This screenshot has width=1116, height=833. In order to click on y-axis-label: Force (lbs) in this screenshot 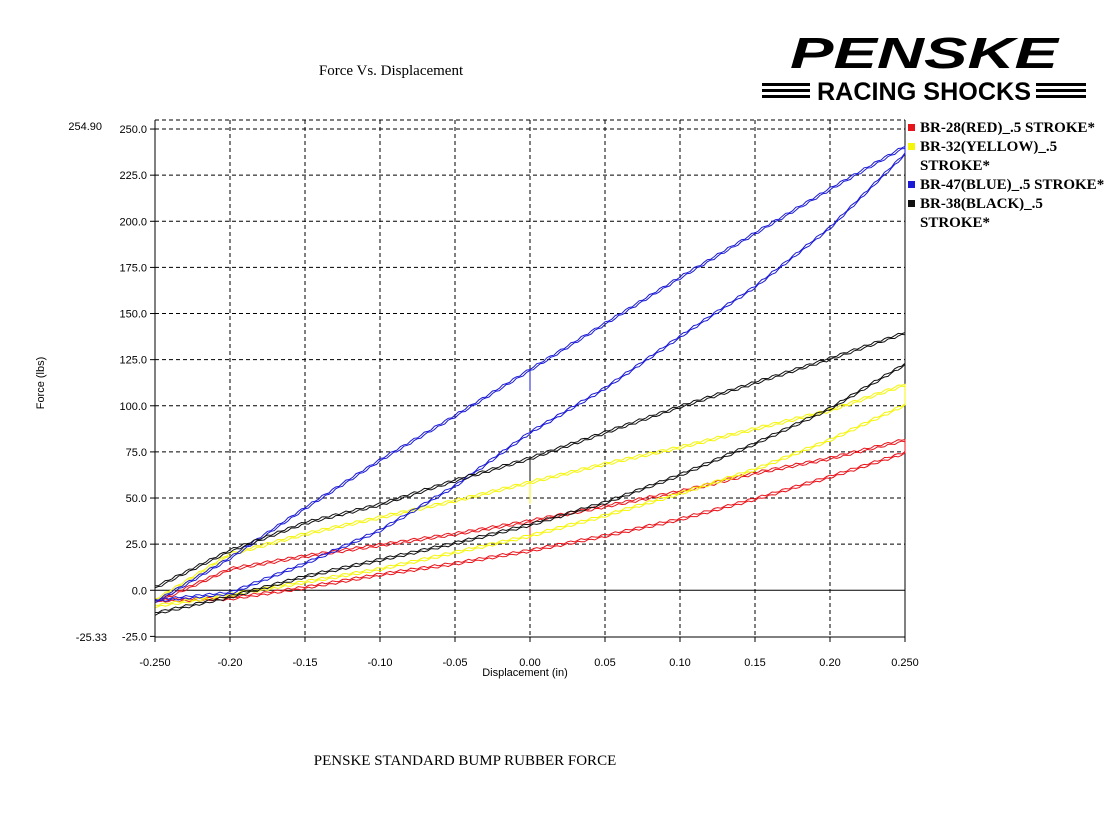, I will do `click(41, 383)`.